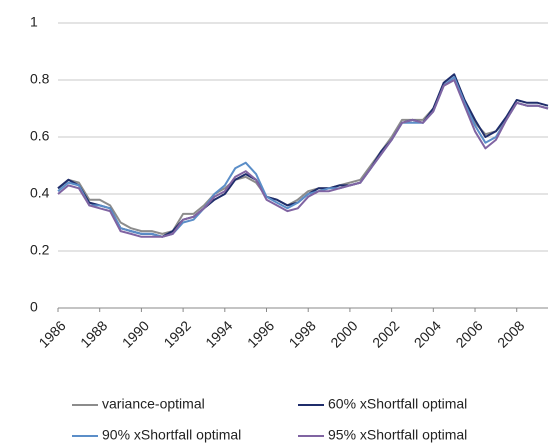 Image resolution: width=550 pixels, height=446 pixels. Describe the element at coordinates (427, 333) in the screenshot. I see `x-tick-label: 2004` at that location.